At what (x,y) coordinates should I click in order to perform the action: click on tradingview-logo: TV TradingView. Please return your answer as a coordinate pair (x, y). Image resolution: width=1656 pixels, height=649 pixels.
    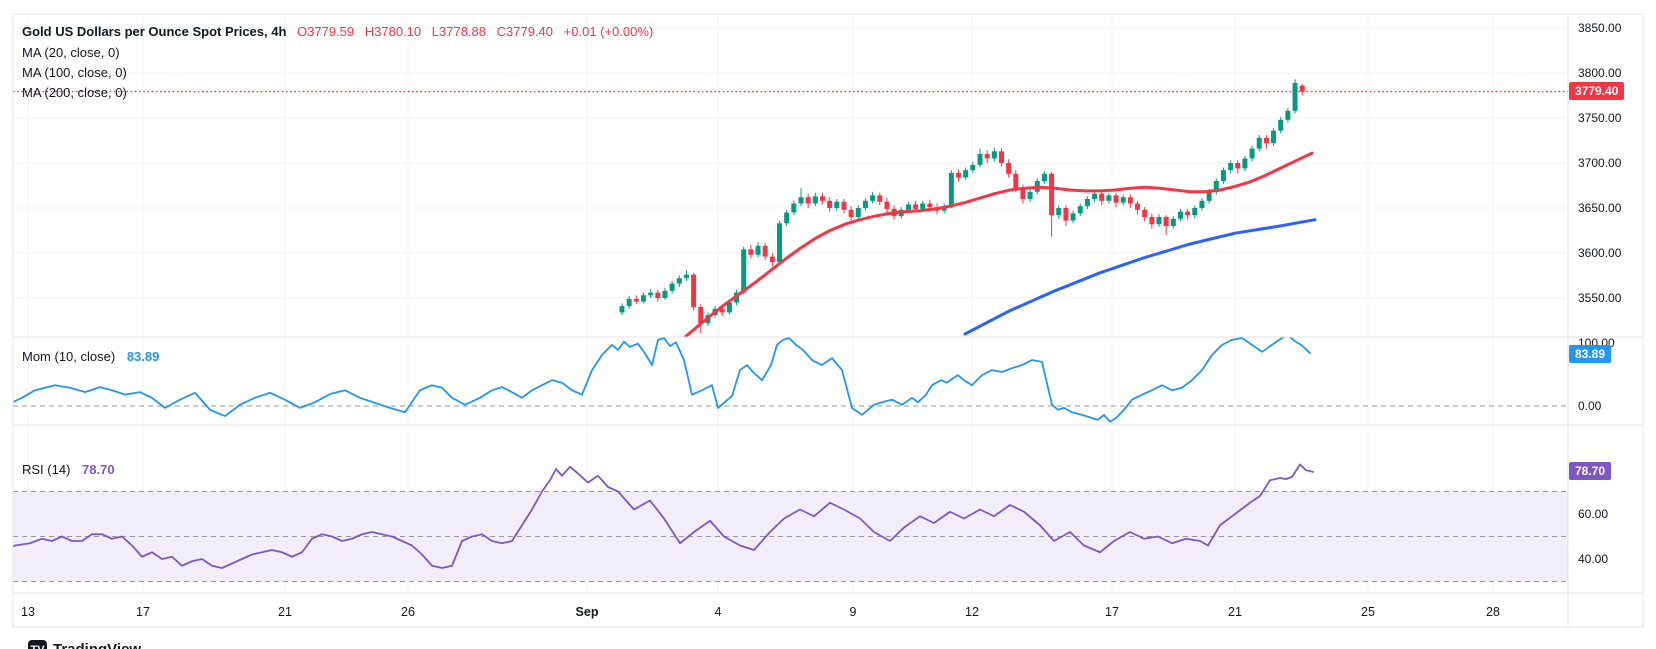
    Looking at the image, I should click on (84, 644).